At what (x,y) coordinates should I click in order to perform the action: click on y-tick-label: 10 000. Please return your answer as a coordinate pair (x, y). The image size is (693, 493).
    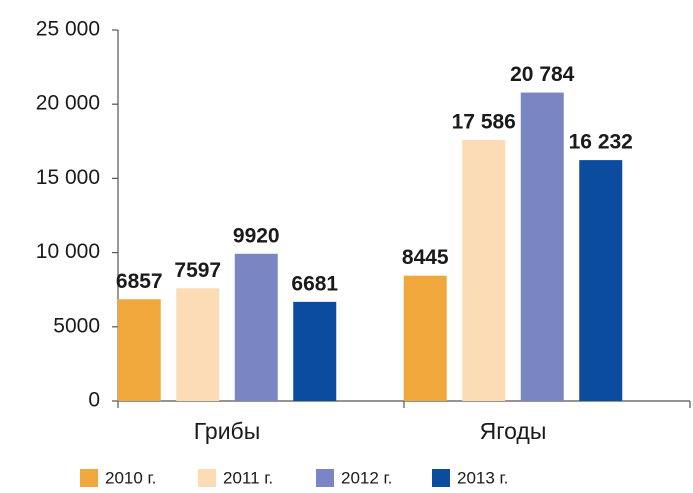
    Looking at the image, I should click on (68, 251).